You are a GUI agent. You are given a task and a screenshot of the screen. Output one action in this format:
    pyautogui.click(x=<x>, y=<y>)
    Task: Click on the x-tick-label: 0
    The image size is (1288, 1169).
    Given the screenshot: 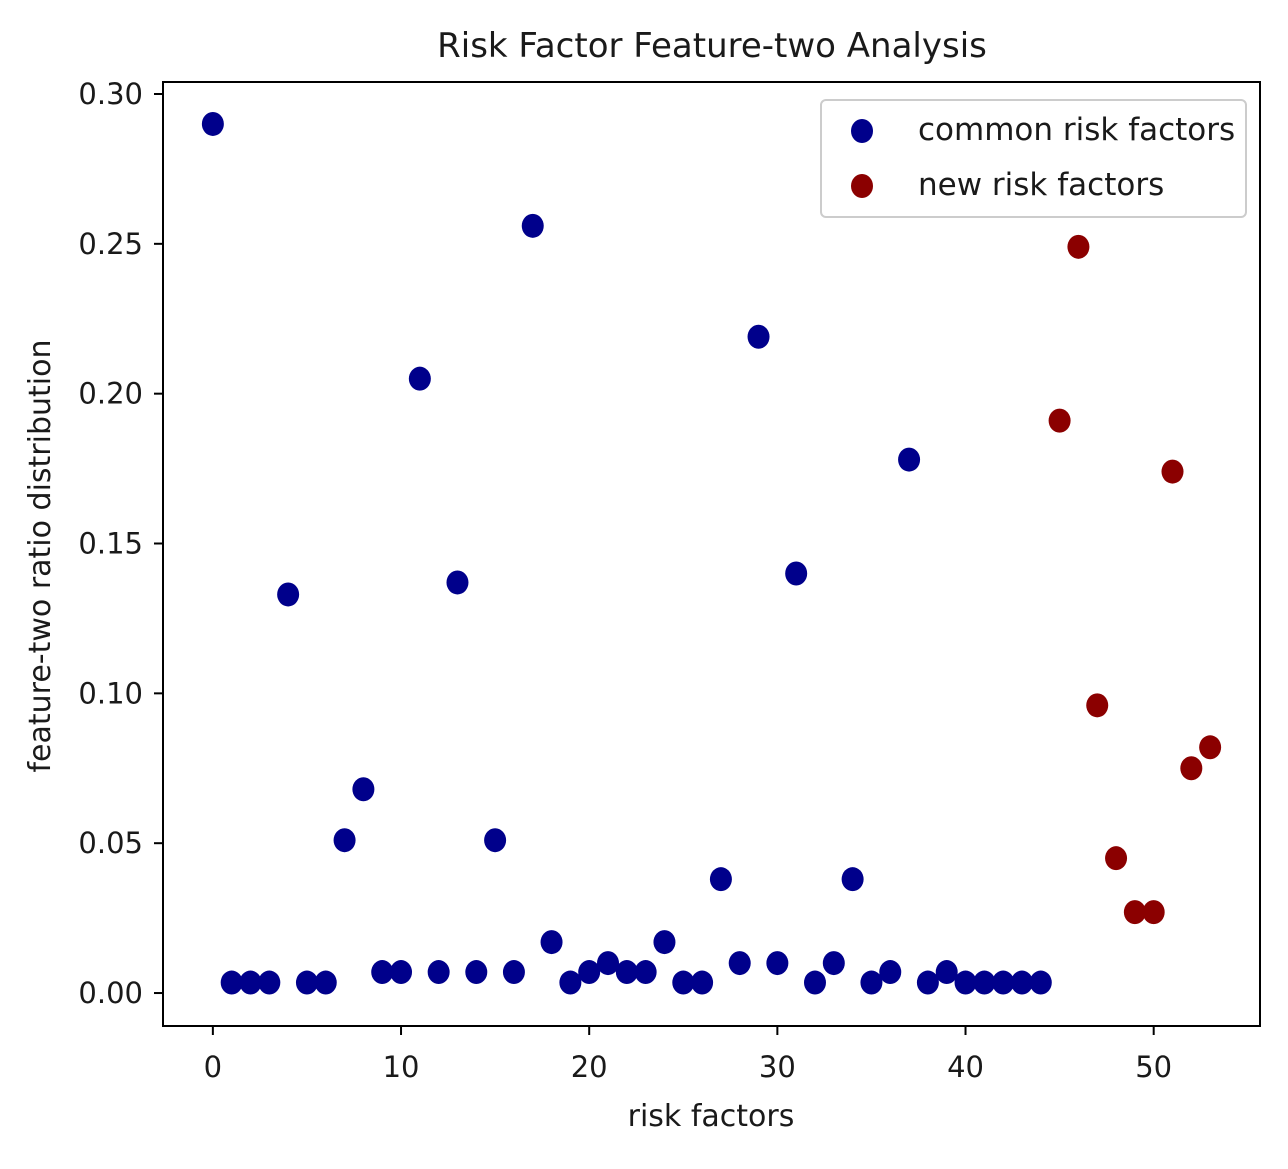 What is the action you would take?
    pyautogui.click(x=213, y=1067)
    